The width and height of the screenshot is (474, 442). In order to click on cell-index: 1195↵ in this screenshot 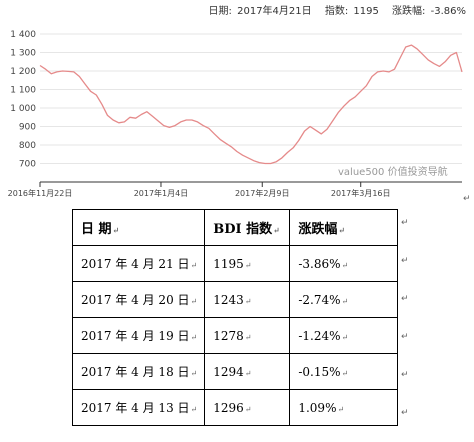, I will do `click(247, 263)`.